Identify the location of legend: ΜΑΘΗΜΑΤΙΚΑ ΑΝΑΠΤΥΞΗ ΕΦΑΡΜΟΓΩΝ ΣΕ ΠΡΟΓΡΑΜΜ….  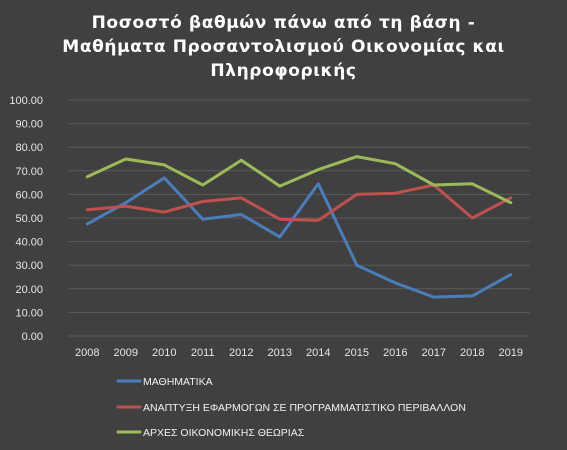
(291, 407).